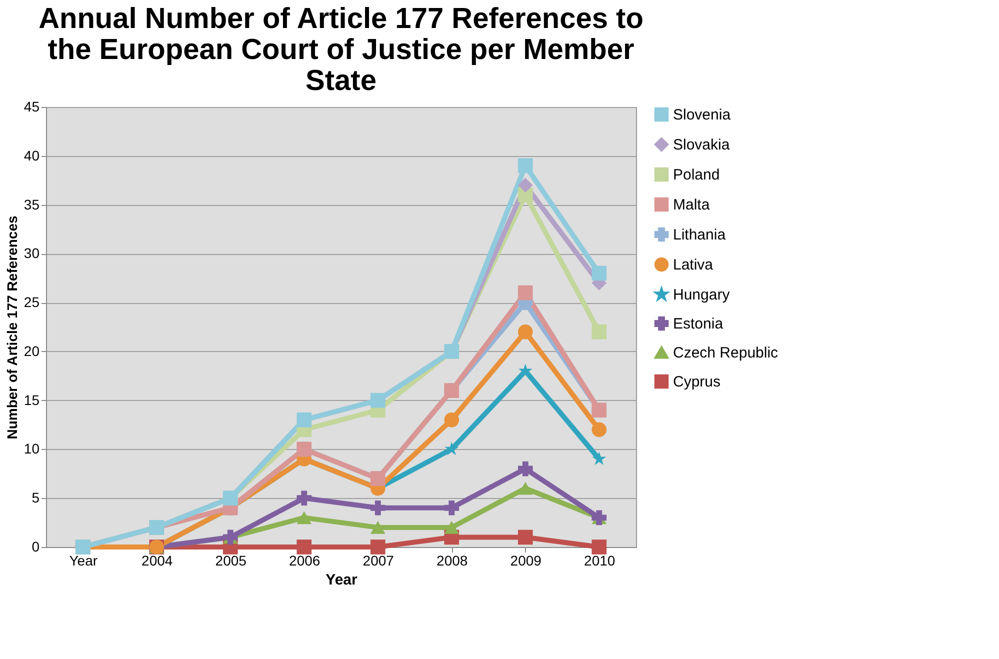  What do you see at coordinates (697, 382) in the screenshot?
I see `legend-label: Cyprus` at bounding box center [697, 382].